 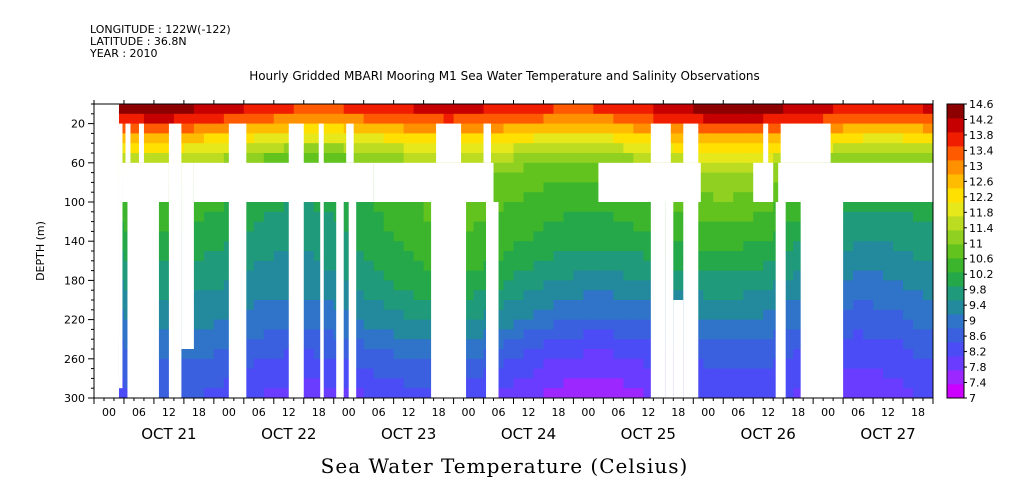 What do you see at coordinates (978, 352) in the screenshot?
I see `colorbar-label: 8.2` at bounding box center [978, 352].